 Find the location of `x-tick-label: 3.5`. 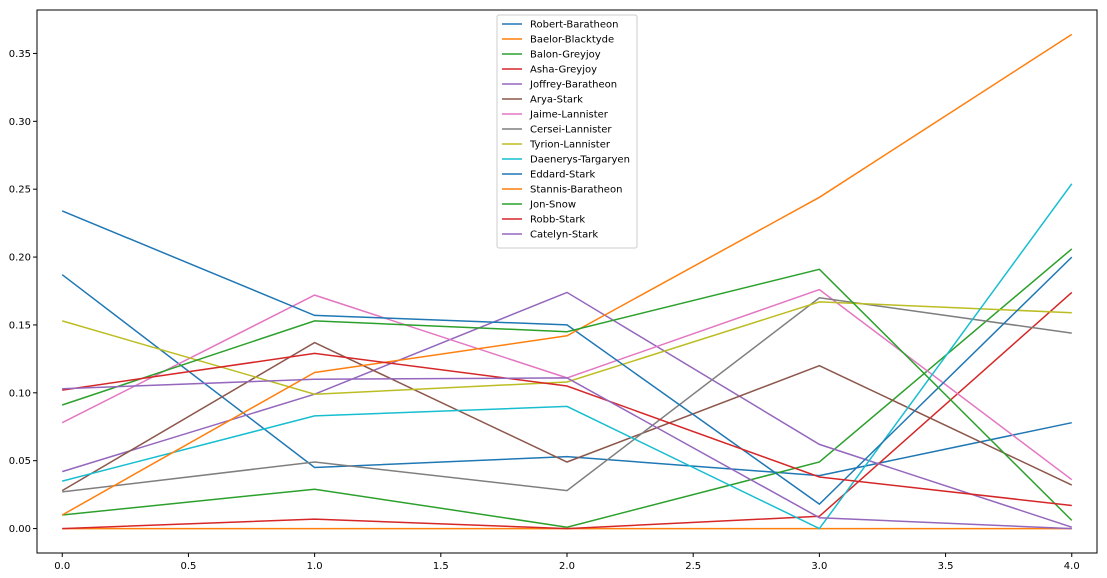

x-tick-label: 3.5 is located at coordinates (946, 566).